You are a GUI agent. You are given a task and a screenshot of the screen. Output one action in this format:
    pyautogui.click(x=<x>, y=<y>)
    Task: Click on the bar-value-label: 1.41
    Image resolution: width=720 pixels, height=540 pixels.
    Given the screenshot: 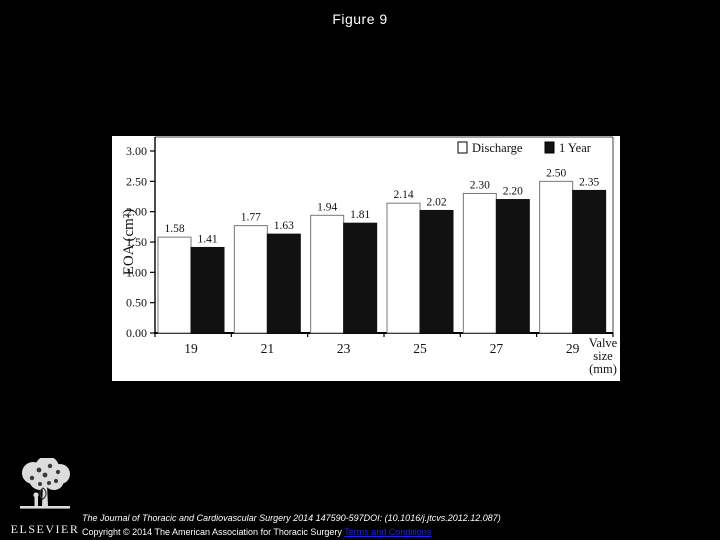 What is the action you would take?
    pyautogui.click(x=207, y=239)
    